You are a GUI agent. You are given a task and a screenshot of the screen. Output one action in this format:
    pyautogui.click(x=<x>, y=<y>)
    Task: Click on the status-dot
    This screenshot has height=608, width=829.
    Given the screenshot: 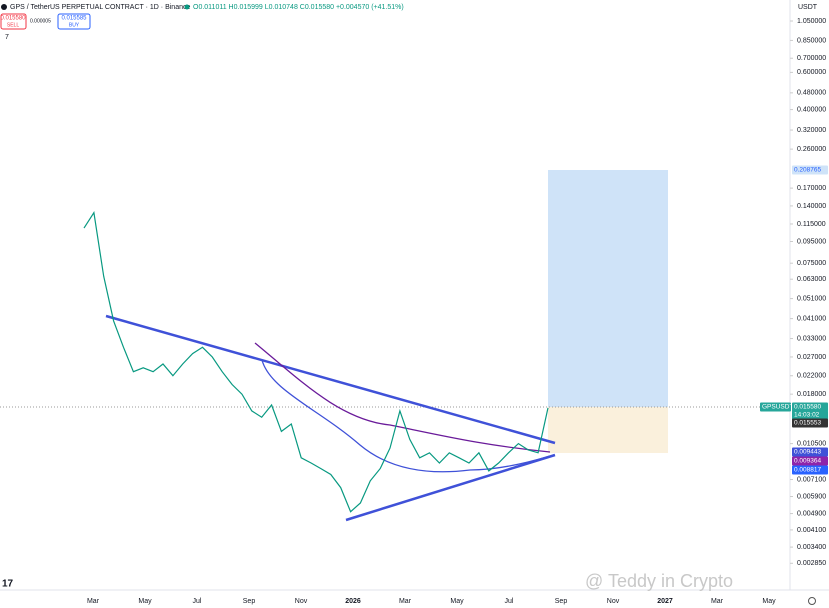 What is the action you would take?
    pyautogui.click(x=187, y=7)
    